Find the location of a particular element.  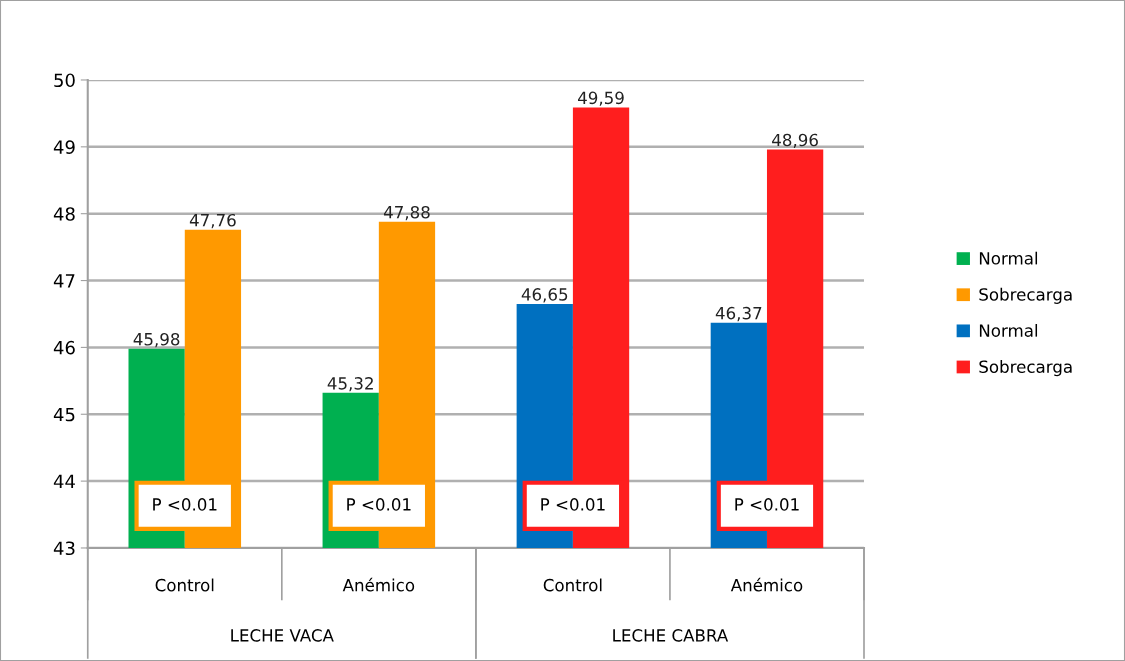

y-tick-label: 45 is located at coordinates (64, 414).